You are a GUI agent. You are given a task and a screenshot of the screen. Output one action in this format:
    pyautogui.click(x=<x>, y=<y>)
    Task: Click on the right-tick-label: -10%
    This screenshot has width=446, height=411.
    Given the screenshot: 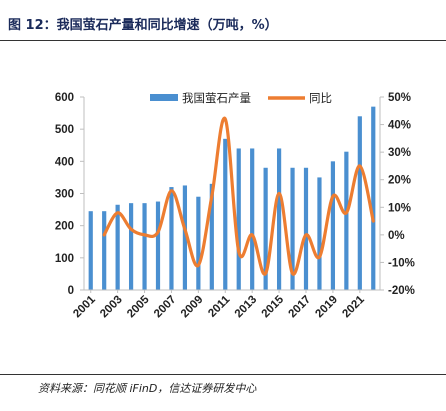 What is the action you would take?
    pyautogui.click(x=401, y=263)
    